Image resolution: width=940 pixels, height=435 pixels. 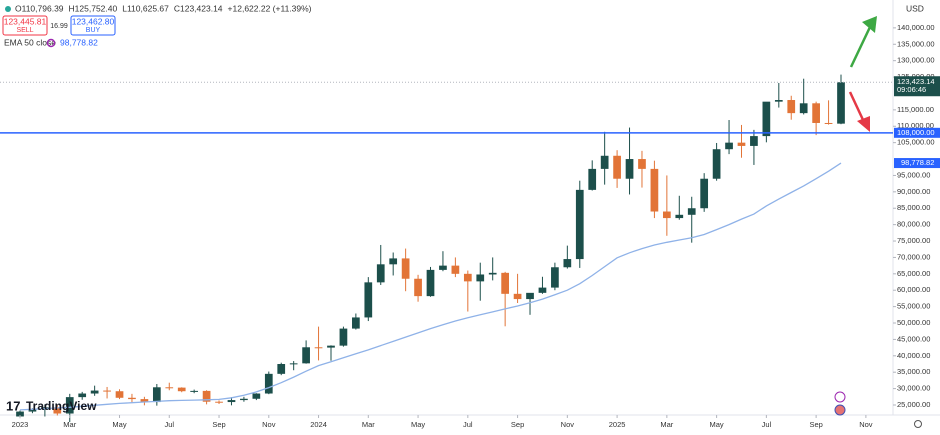 What do you see at coordinates (30, 42) in the screenshot?
I see `ema-name: EMA 50 close` at bounding box center [30, 42].